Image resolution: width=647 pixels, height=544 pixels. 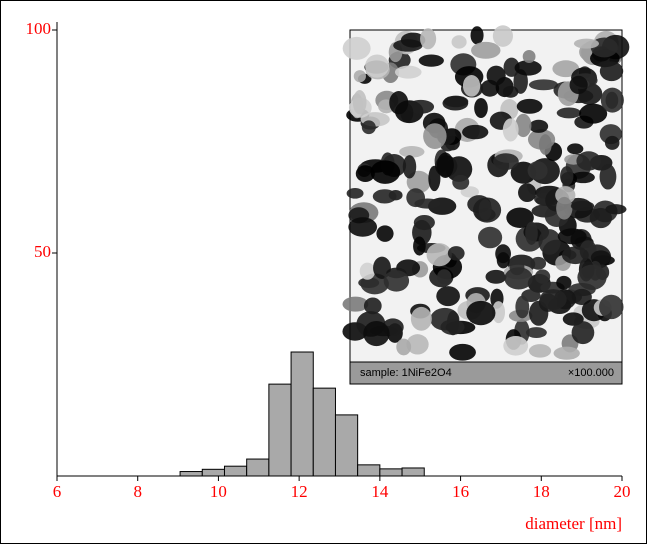 I want to click on x-tick-label: 12, so click(x=299, y=491).